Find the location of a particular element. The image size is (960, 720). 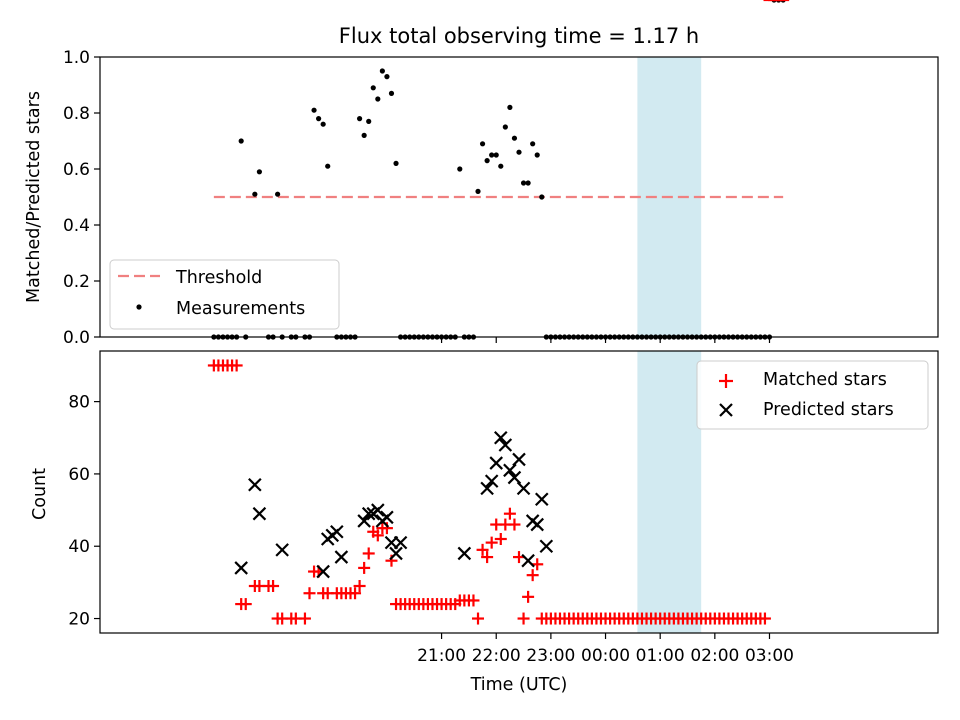

legend-predicted-swatch is located at coordinates (726, 410).